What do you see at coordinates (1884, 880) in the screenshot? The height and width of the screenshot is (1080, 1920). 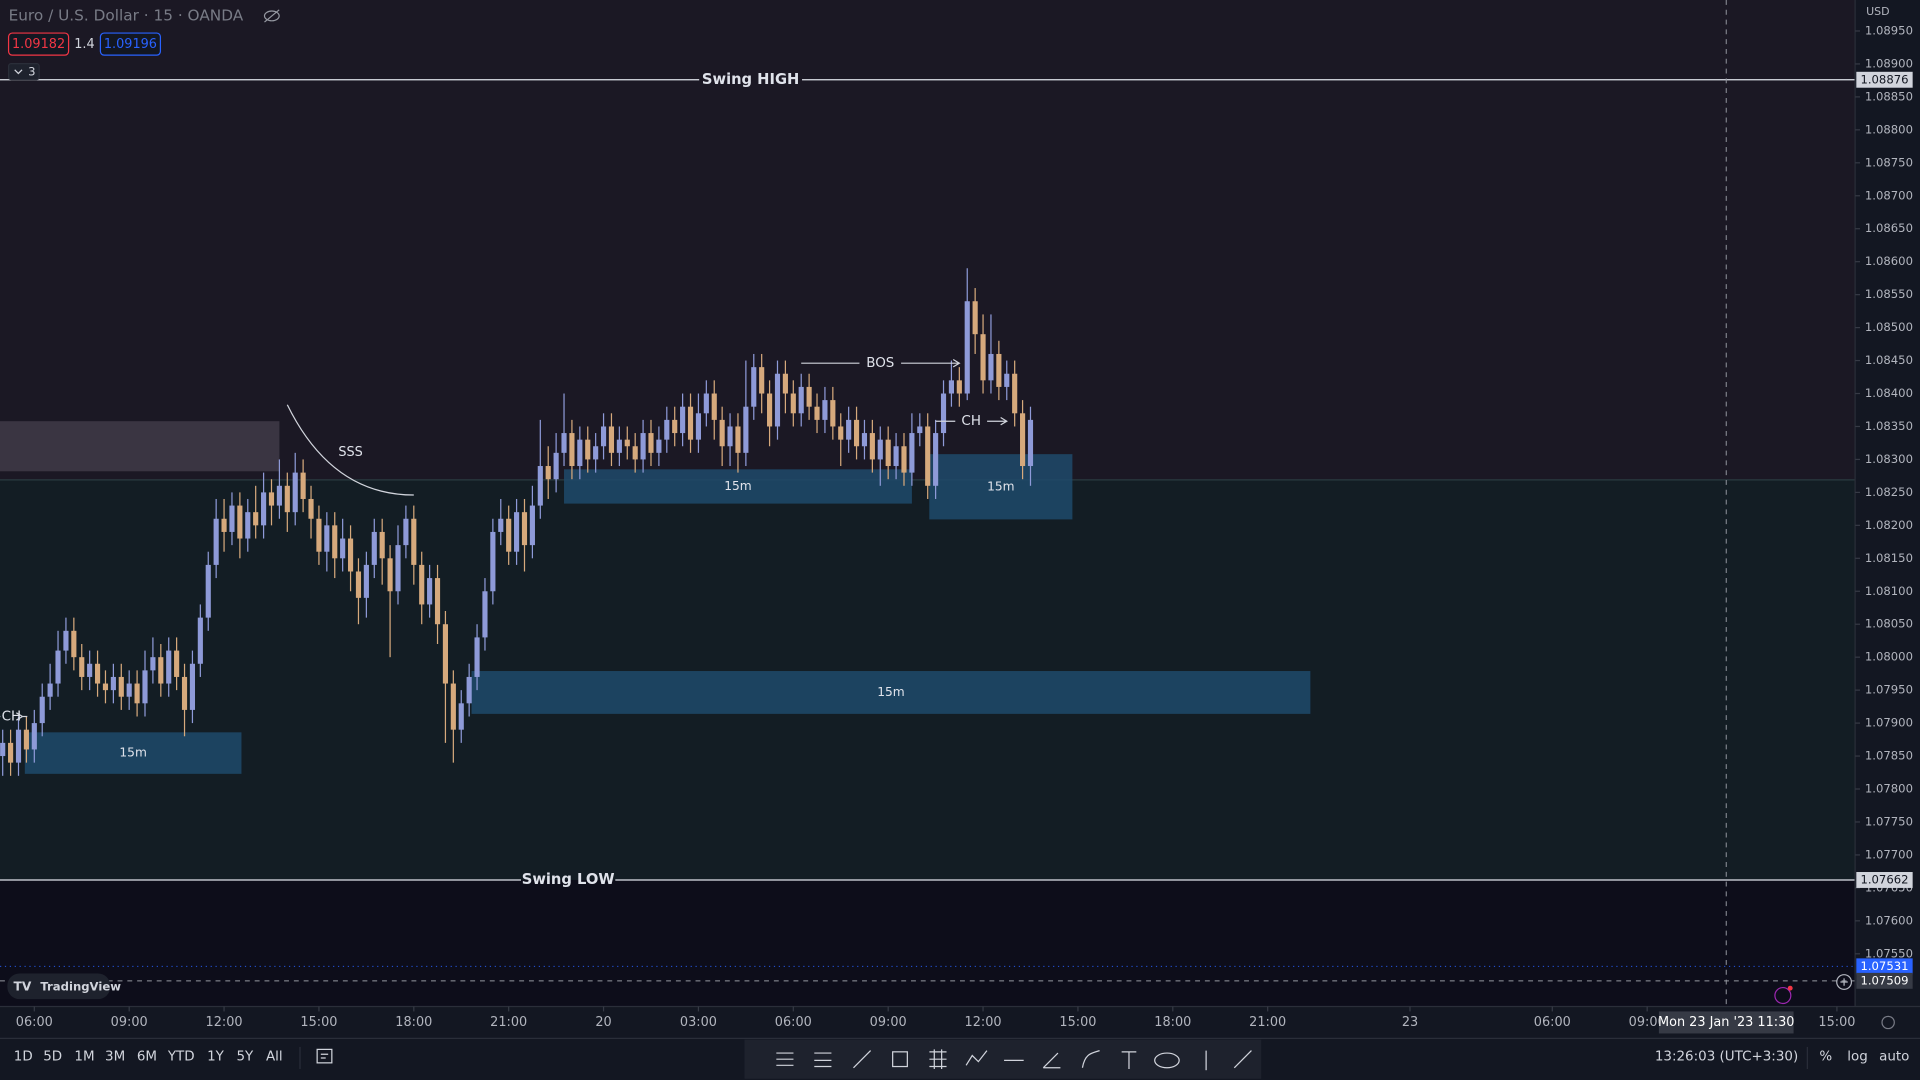 I see `level-price-box` at bounding box center [1884, 880].